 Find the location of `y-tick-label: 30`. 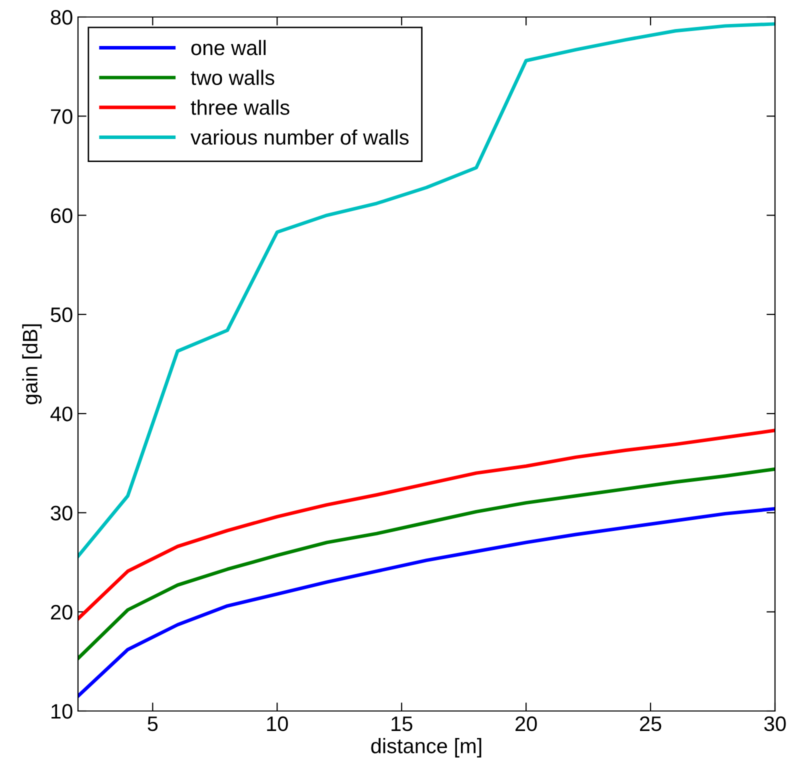

y-tick-label: 30 is located at coordinates (61, 513).